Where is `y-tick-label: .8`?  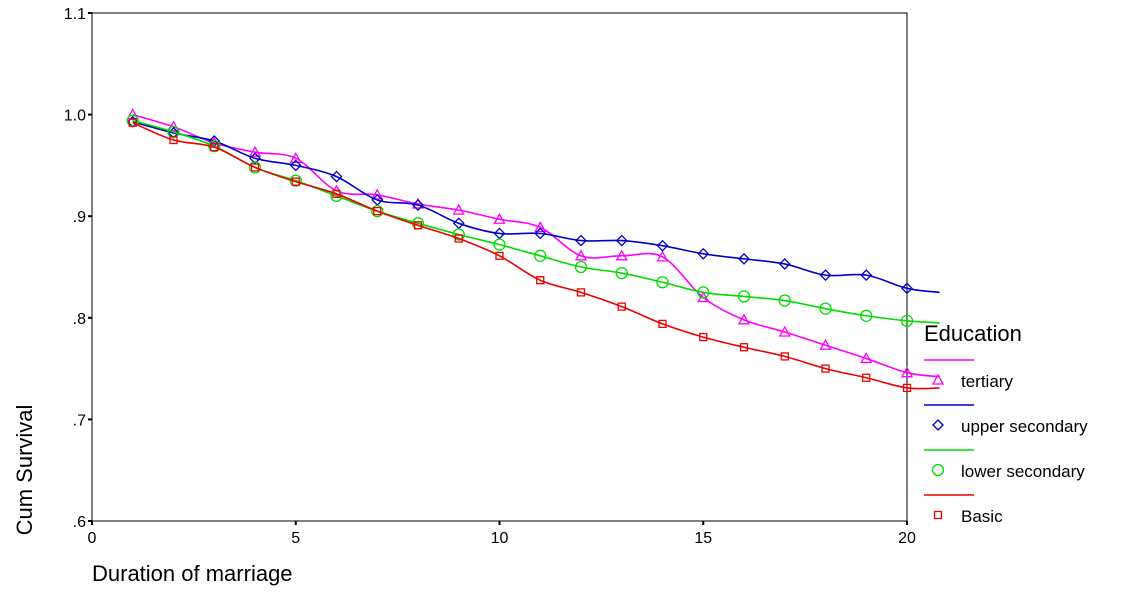 y-tick-label: .8 is located at coordinates (79, 319).